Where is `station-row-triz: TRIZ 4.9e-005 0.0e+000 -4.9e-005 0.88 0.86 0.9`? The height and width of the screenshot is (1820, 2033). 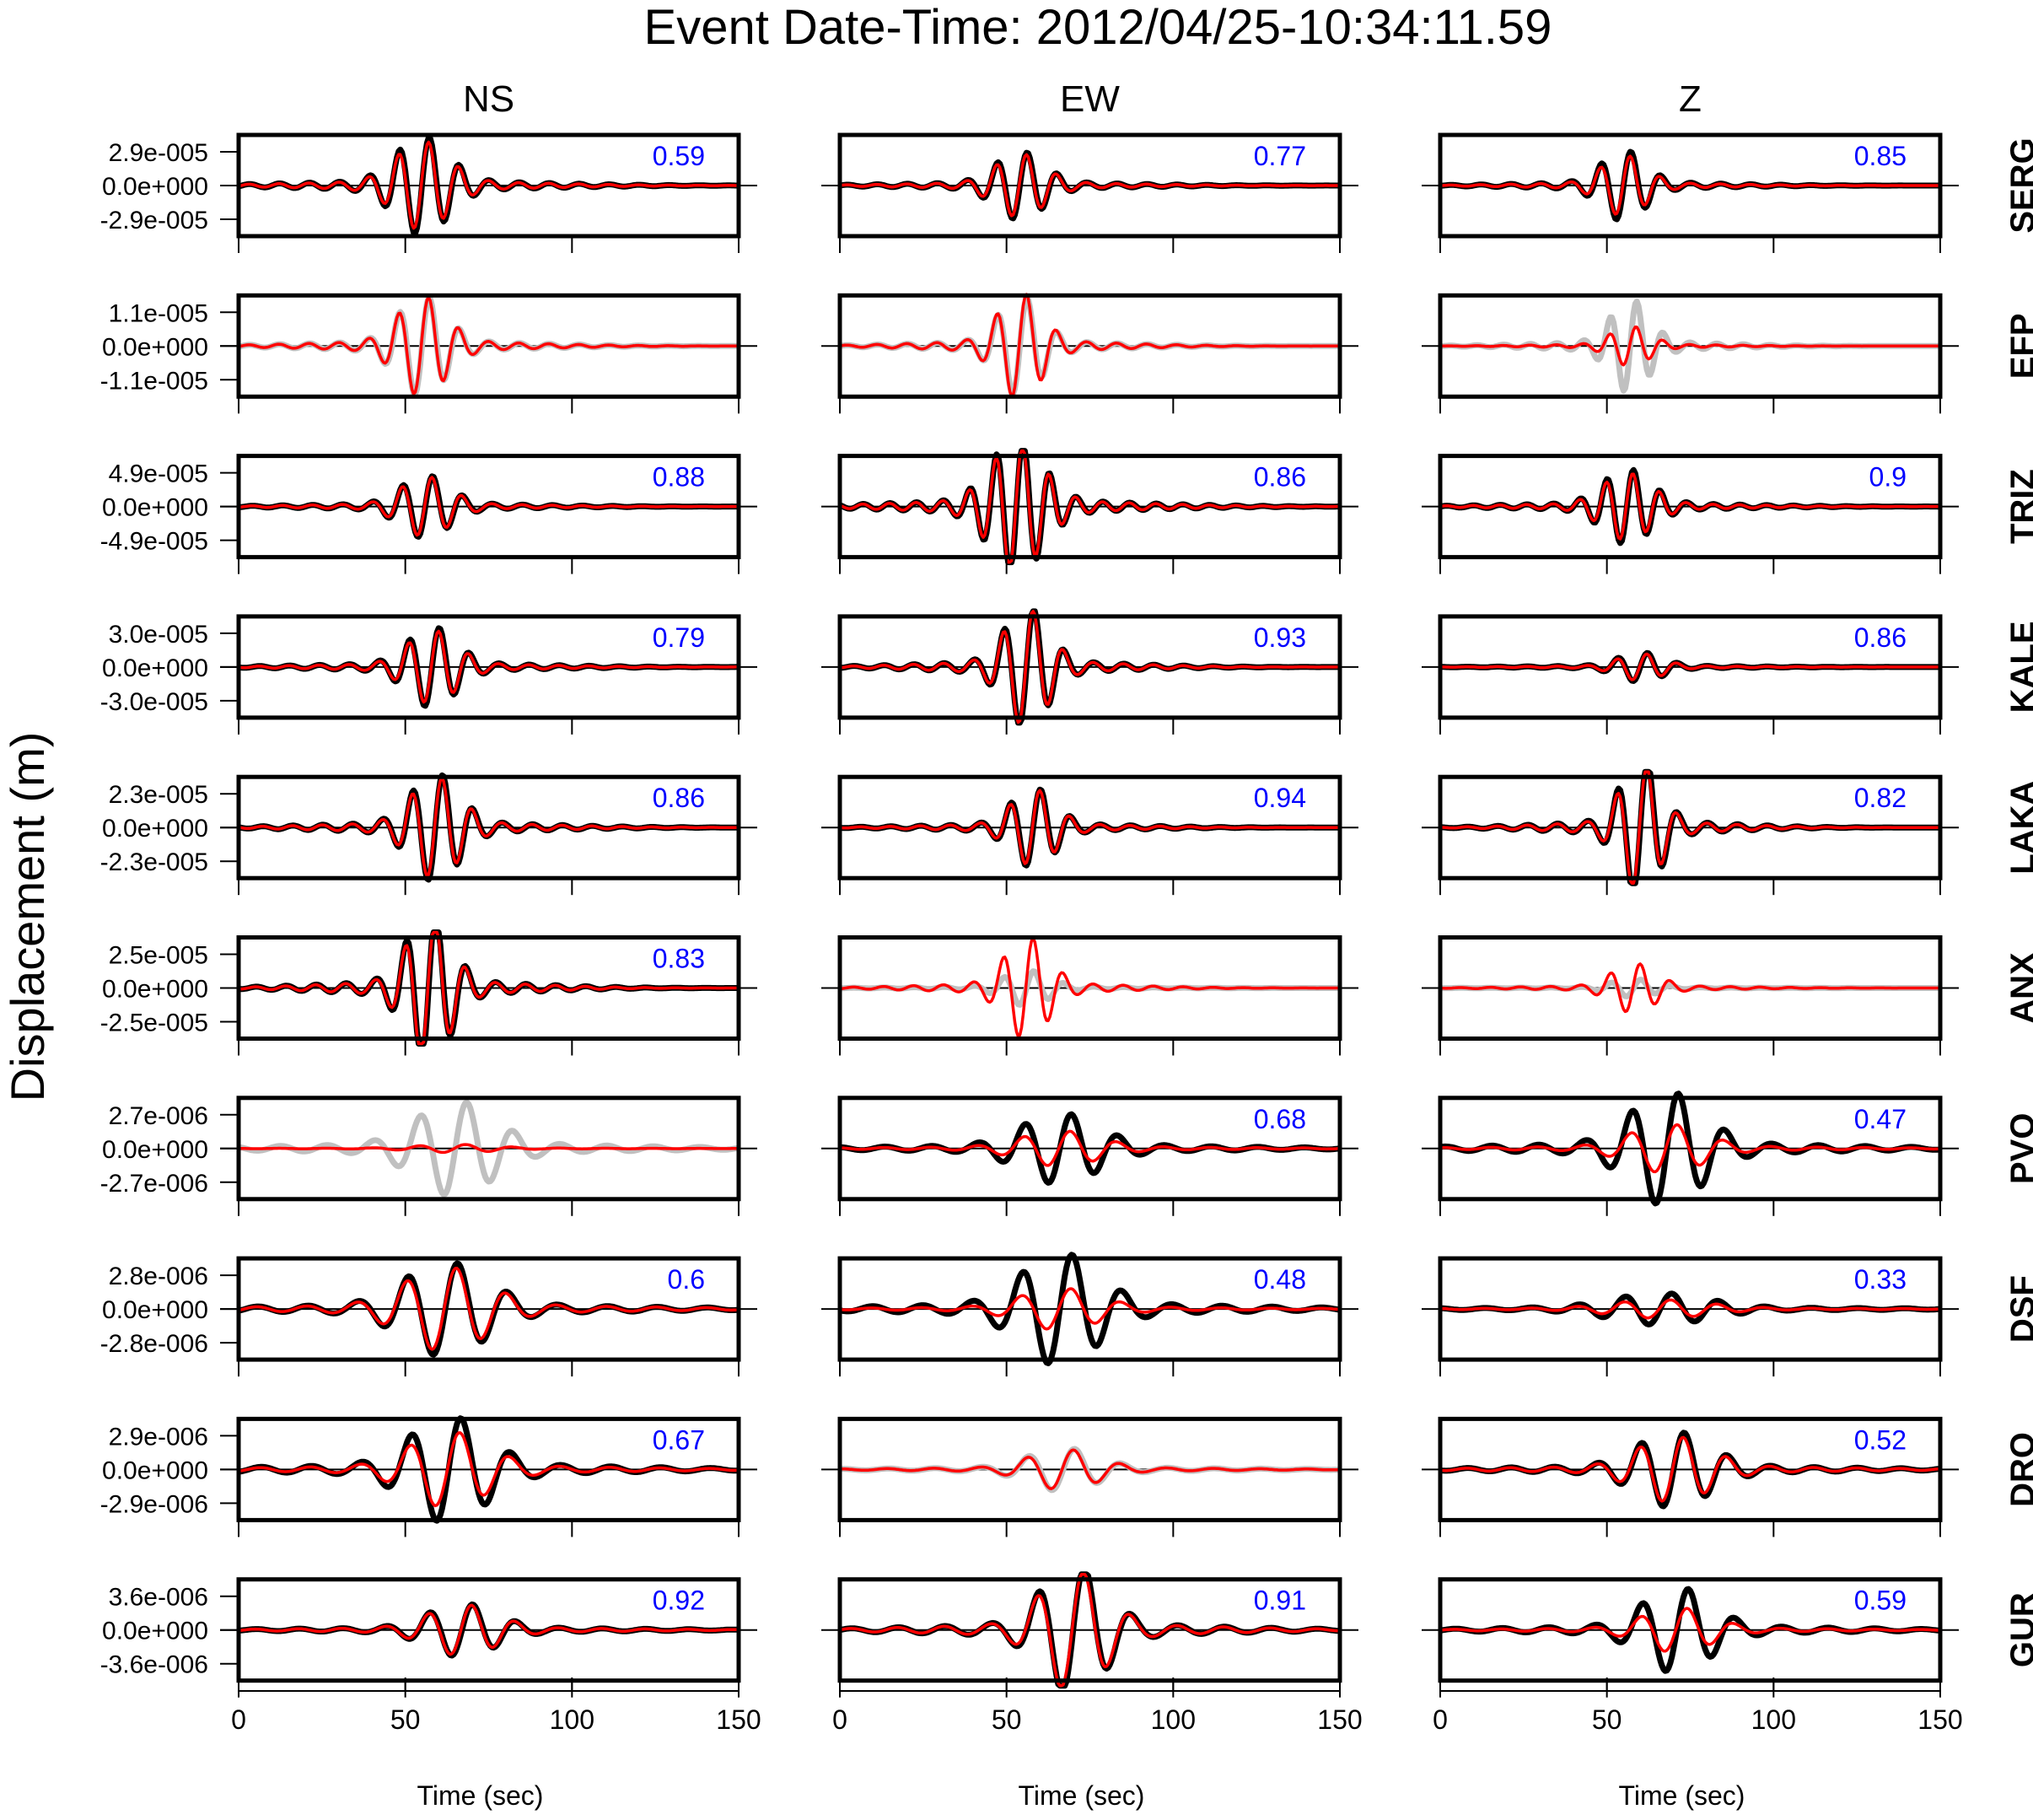 station-row-triz: TRIZ 4.9e-005 0.0e+000 -4.9e-005 0.88 0.86 0.9 is located at coordinates (1066, 511).